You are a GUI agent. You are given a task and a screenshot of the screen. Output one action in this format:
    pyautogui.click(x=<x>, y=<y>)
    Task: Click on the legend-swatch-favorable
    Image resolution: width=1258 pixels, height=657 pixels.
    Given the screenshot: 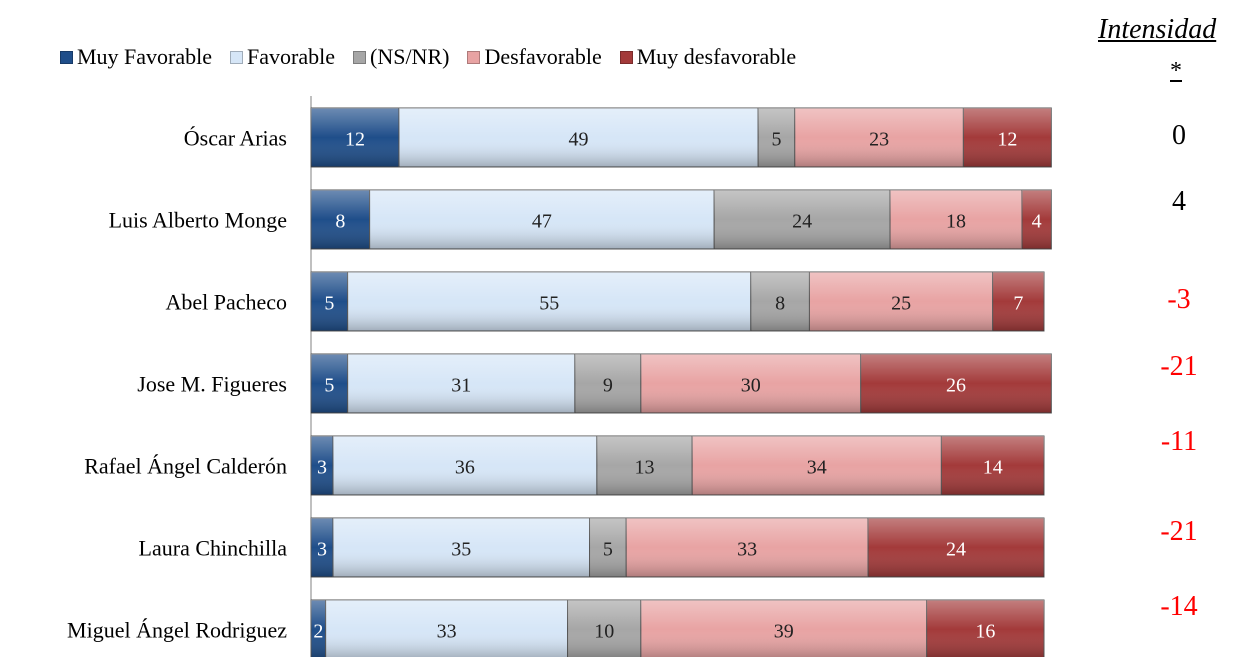 What is the action you would take?
    pyautogui.click(x=237, y=57)
    